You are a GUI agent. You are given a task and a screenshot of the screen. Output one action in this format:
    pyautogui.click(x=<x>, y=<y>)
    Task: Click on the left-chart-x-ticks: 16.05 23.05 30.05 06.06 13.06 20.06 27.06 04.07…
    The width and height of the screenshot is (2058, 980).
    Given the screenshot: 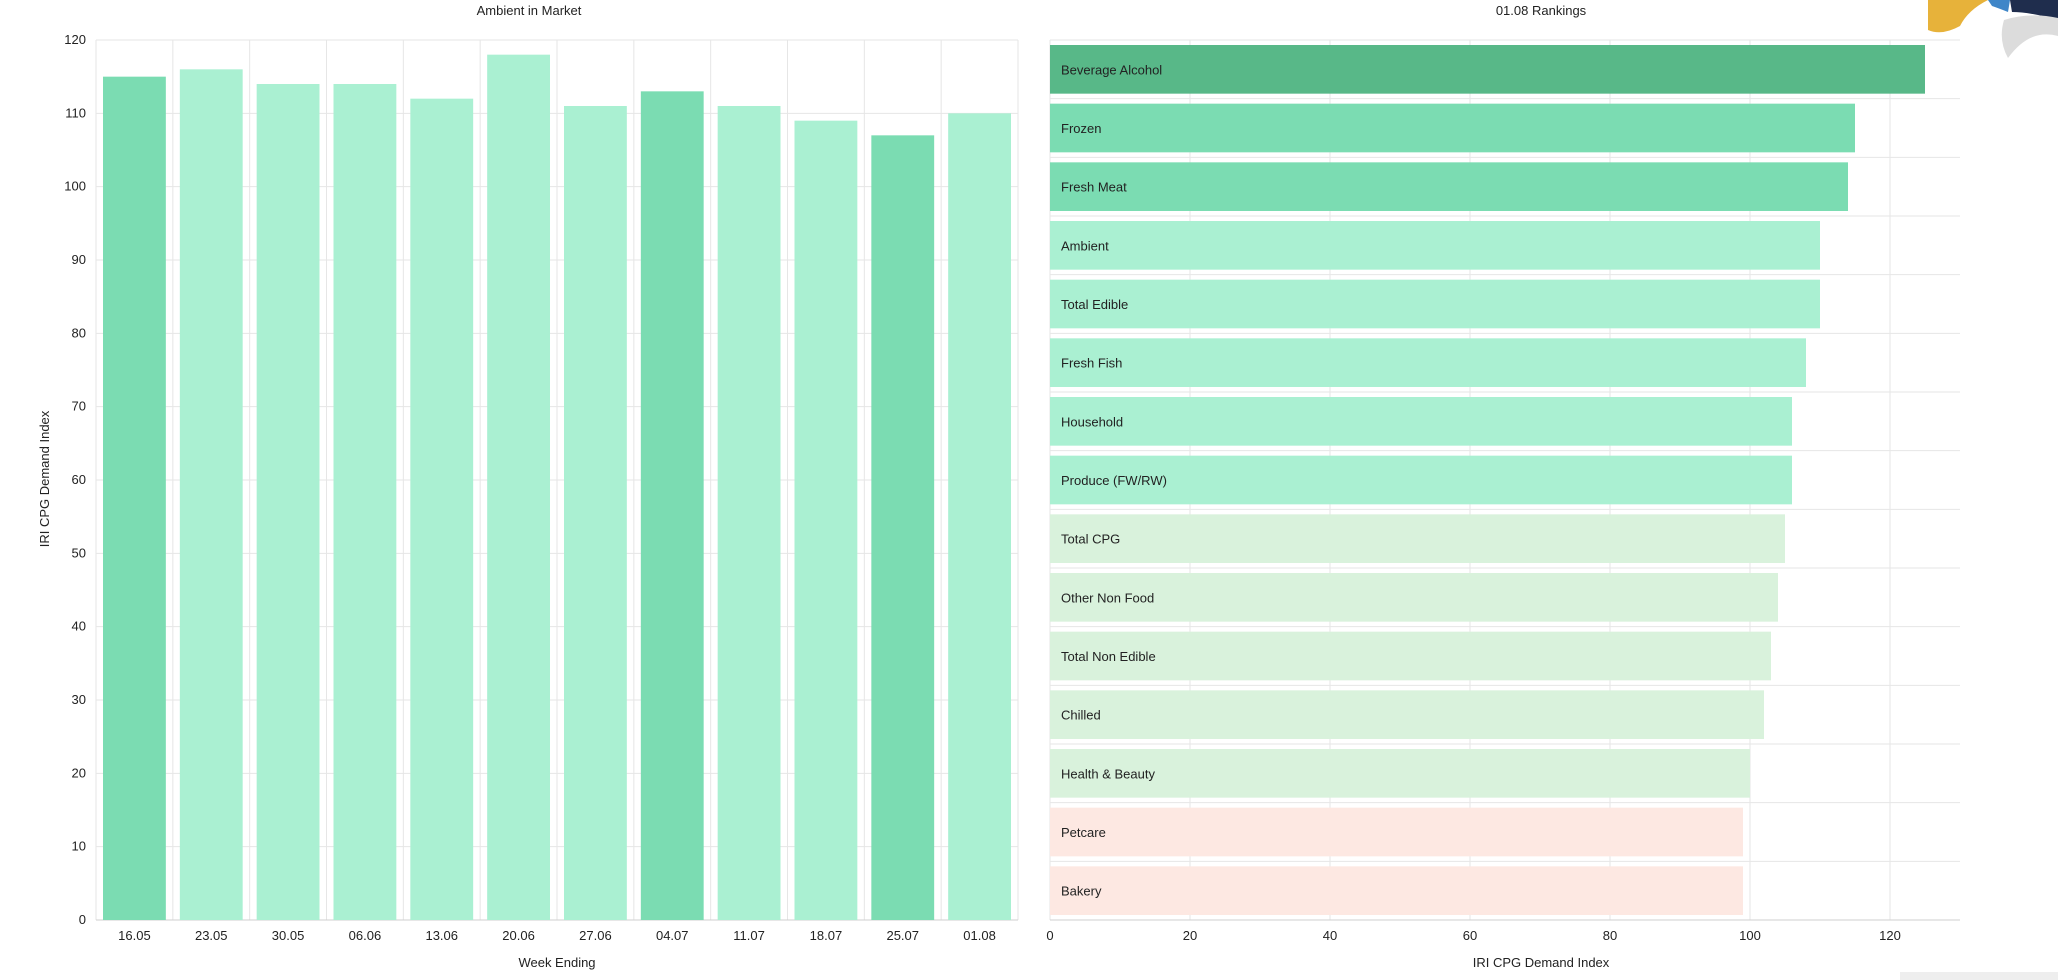 What is the action you would take?
    pyautogui.click(x=557, y=935)
    